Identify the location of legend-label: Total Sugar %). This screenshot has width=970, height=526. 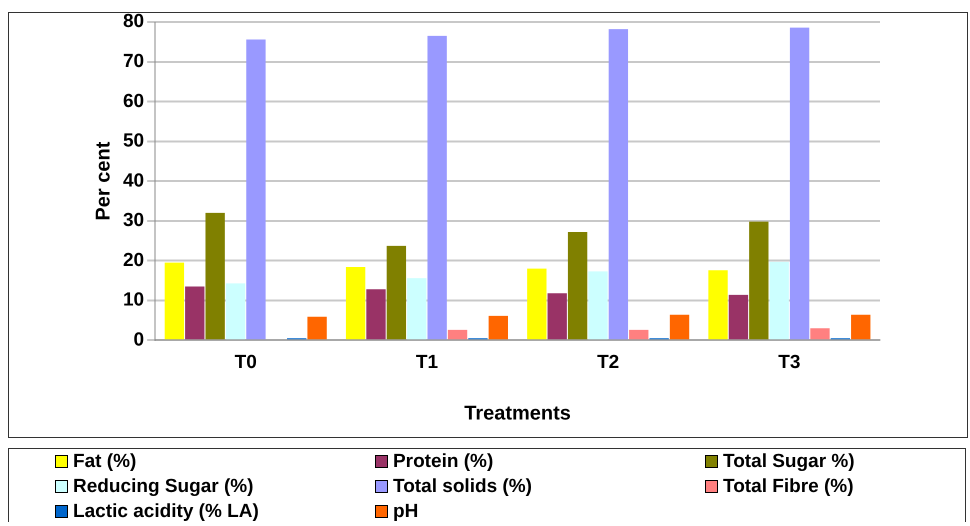
(789, 462).